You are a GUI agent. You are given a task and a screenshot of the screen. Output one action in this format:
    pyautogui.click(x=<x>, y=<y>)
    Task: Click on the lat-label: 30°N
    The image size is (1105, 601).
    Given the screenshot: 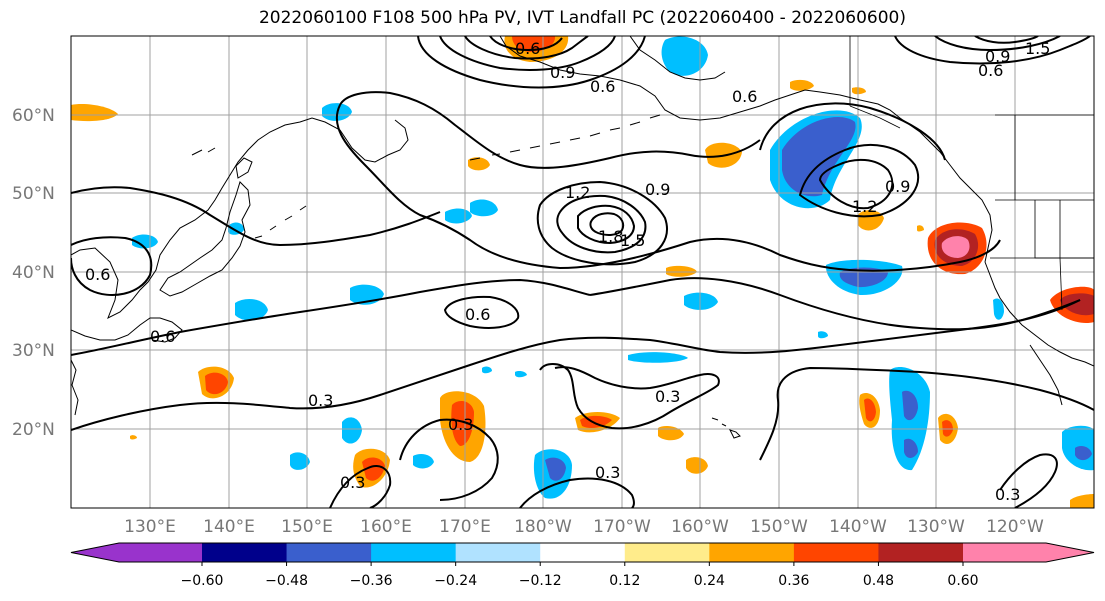 What is the action you would take?
    pyautogui.click(x=33, y=351)
    